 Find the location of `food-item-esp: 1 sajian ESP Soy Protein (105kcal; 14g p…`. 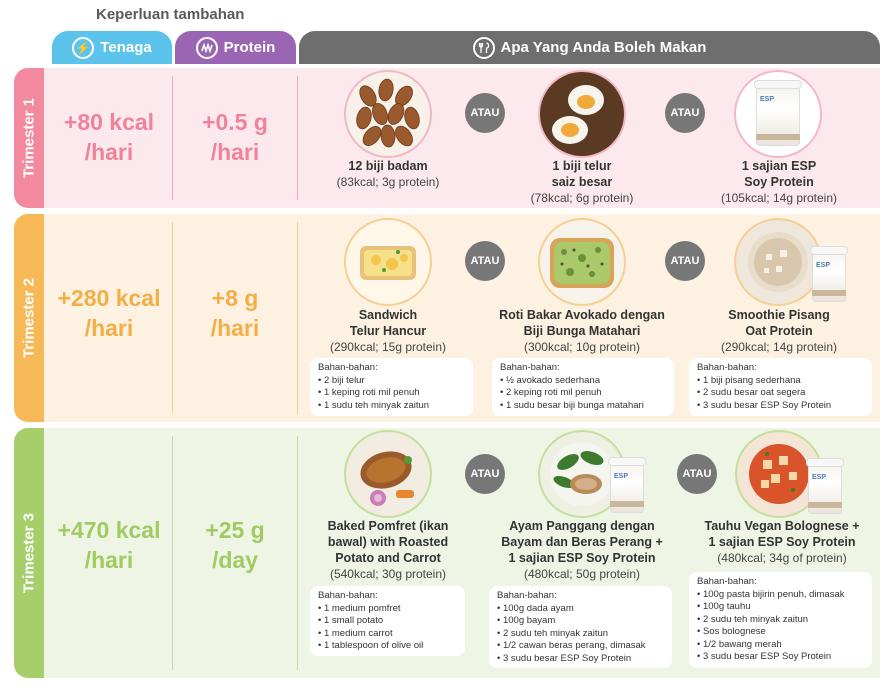

food-item-esp: 1 sajian ESP Soy Protein (105kcal; 14g p… is located at coordinates (779, 182).